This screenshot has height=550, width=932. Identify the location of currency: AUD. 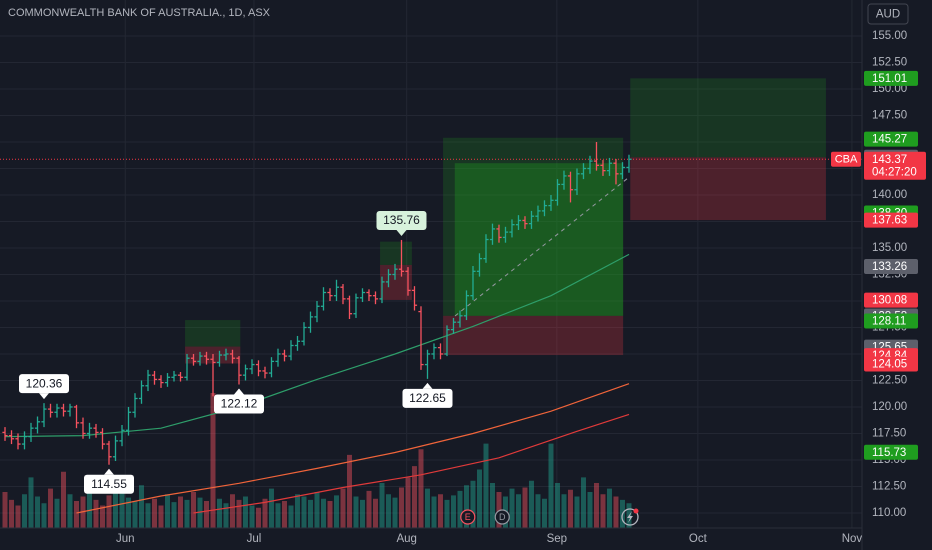
(888, 15).